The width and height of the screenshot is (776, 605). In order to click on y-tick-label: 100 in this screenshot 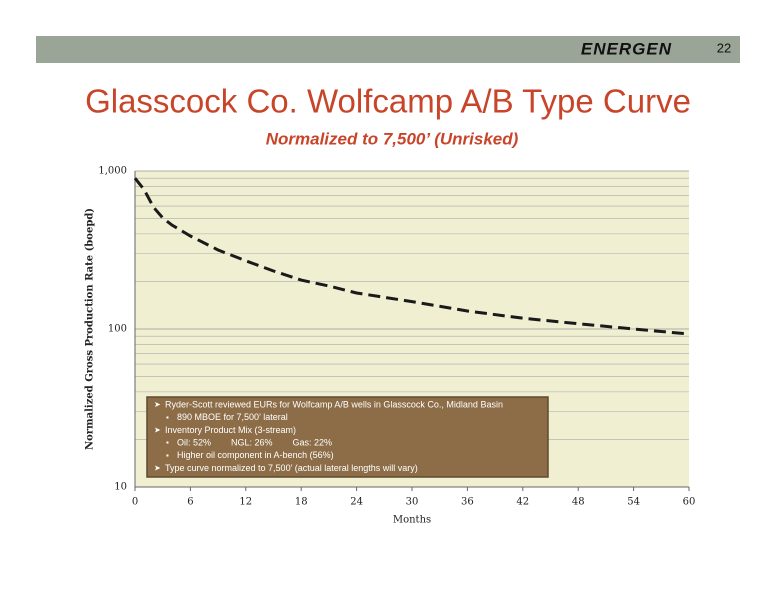, I will do `click(117, 329)`.